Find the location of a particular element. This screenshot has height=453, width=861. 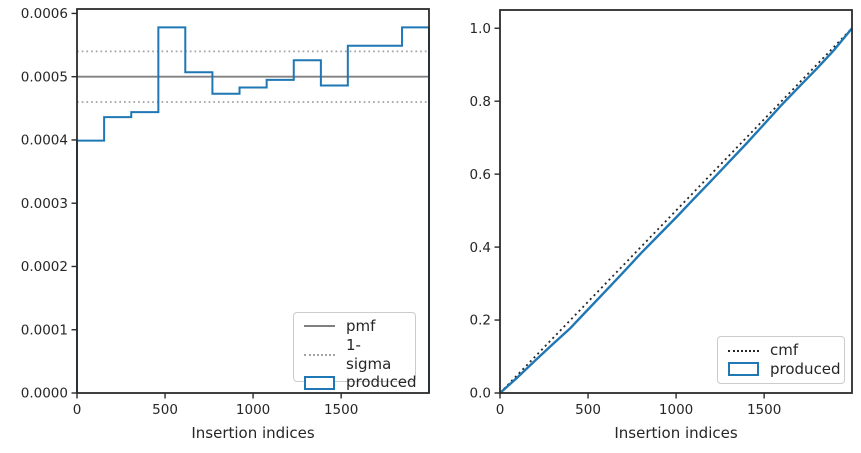

cmf-xaxis-label: Insertion indices is located at coordinates (676, 433).